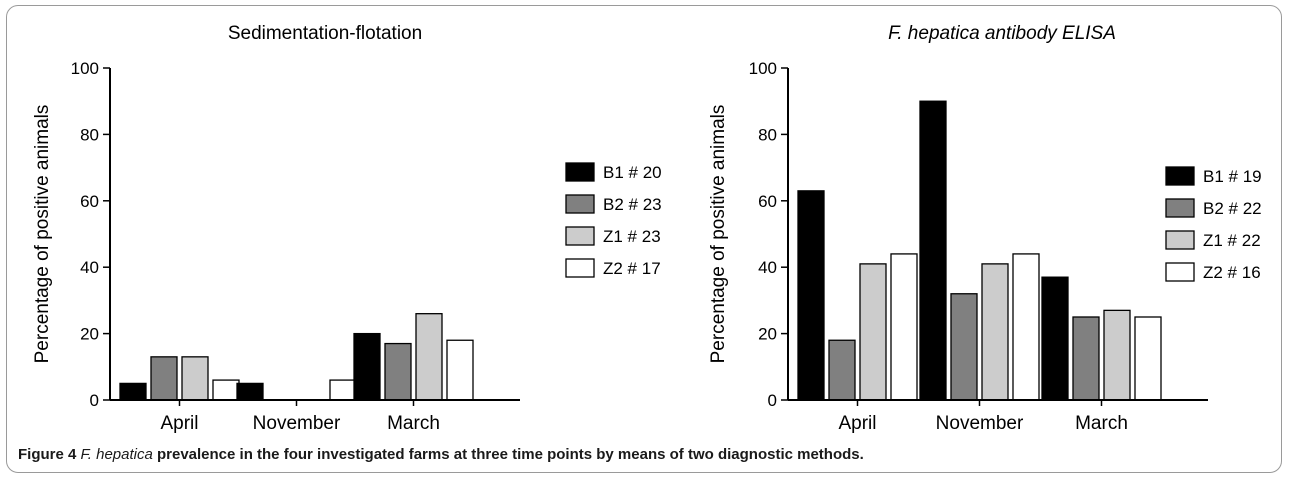 Image resolution: width=1290 pixels, height=480 pixels. Describe the element at coordinates (632, 236) in the screenshot. I see `legend-label: Z1 # 23` at that location.